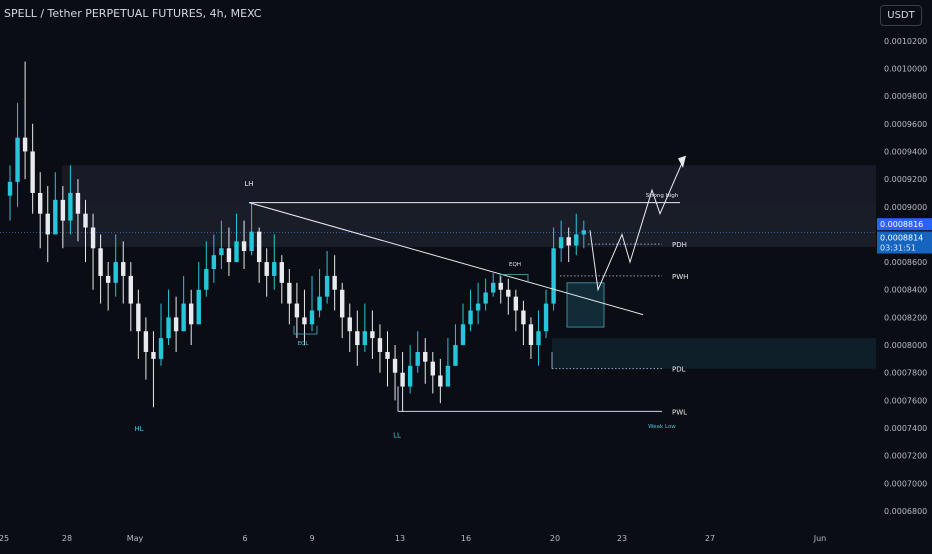  What do you see at coordinates (905, 317) in the screenshot?
I see `price-tick: 0.0008200` at bounding box center [905, 317].